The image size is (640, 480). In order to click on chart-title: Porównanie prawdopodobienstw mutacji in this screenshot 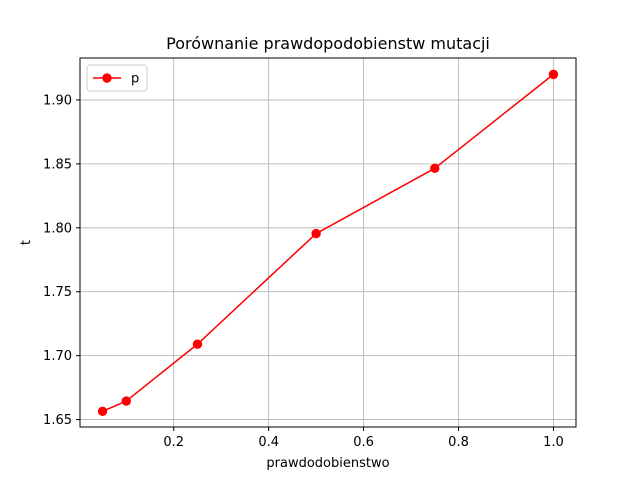, I will do `click(328, 43)`.